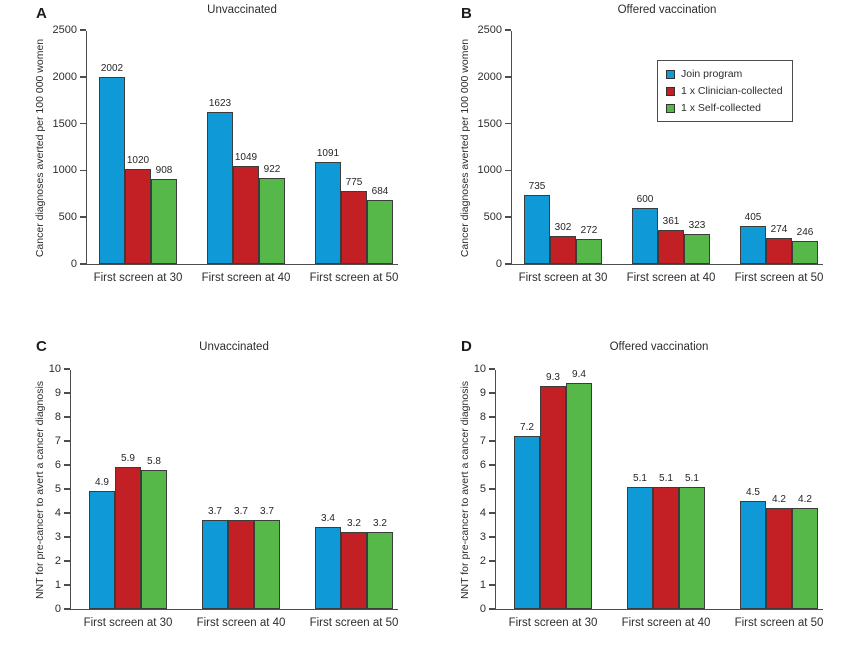 This screenshot has height=654, width=850. Describe the element at coordinates (57, 513) in the screenshot. I see `y-axis-tick-label: 4` at that location.